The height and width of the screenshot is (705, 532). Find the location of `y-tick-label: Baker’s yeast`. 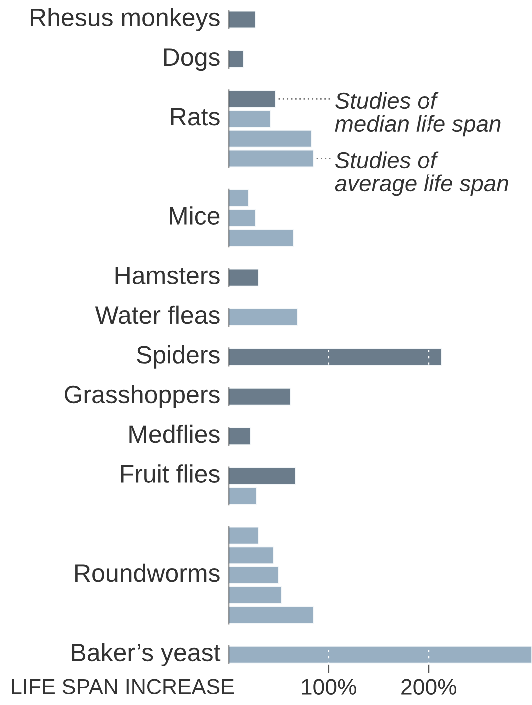

y-tick-label: Baker’s yeast is located at coordinates (146, 655).